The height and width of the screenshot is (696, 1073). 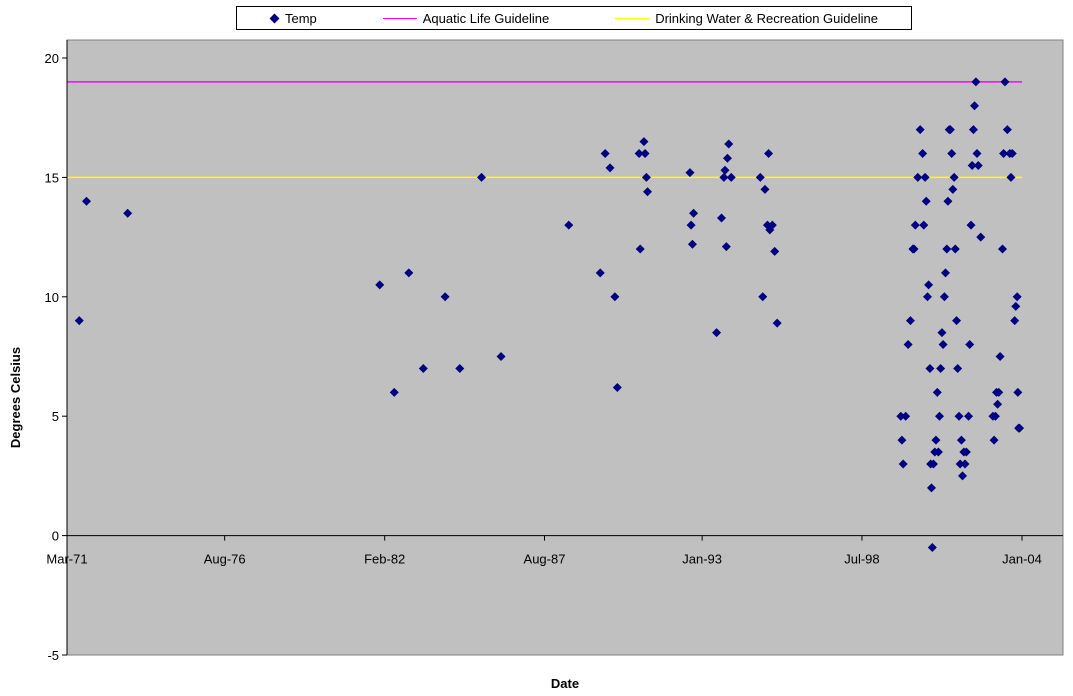 I want to click on legend-item-aquatic: Aquatic Life Guideline, so click(x=466, y=18).